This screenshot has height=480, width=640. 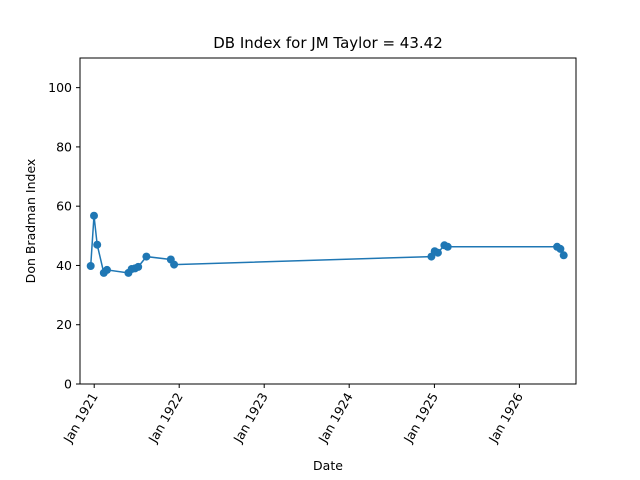 I want to click on x-tick-label: Jan 1922, so click(x=165, y=418).